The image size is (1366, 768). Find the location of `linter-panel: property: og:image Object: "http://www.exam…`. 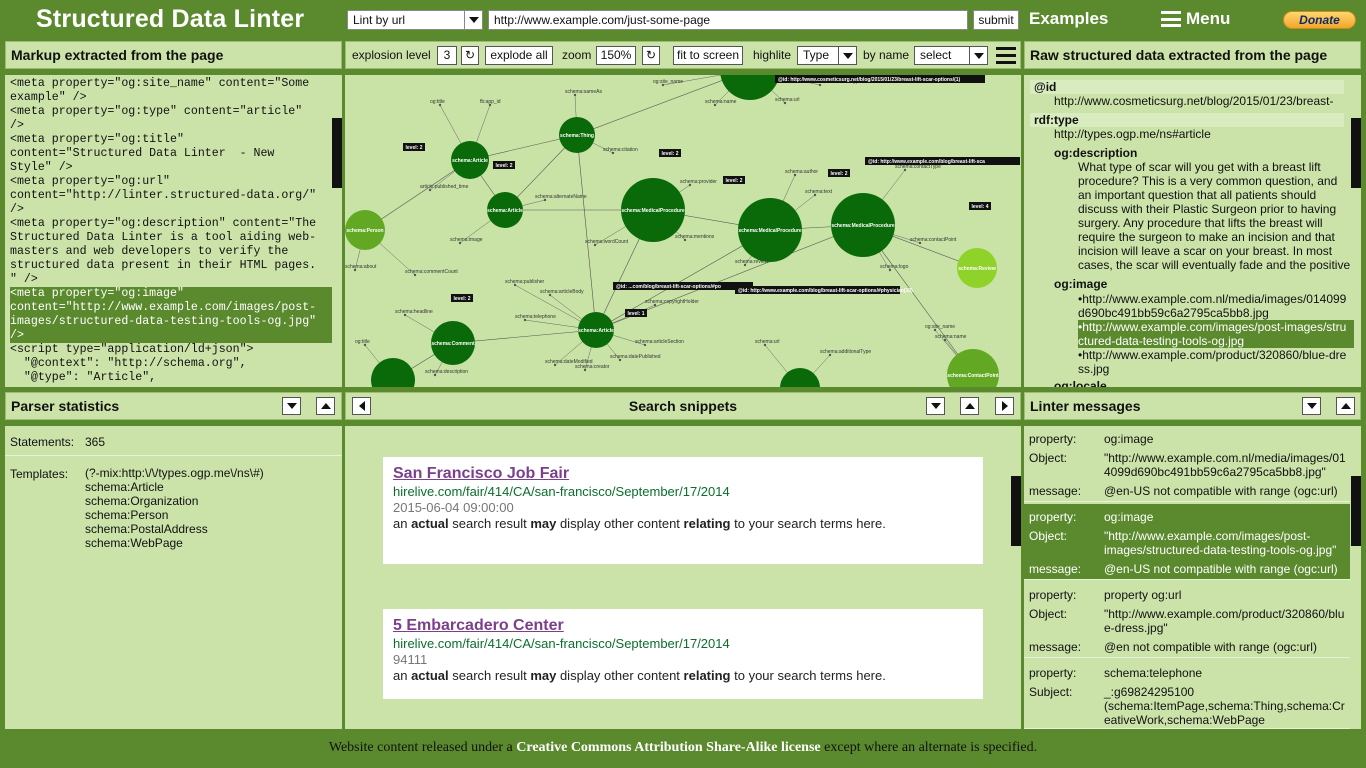

linter-panel: property: og:image Object: "http://www.exam… is located at coordinates (1192, 577).